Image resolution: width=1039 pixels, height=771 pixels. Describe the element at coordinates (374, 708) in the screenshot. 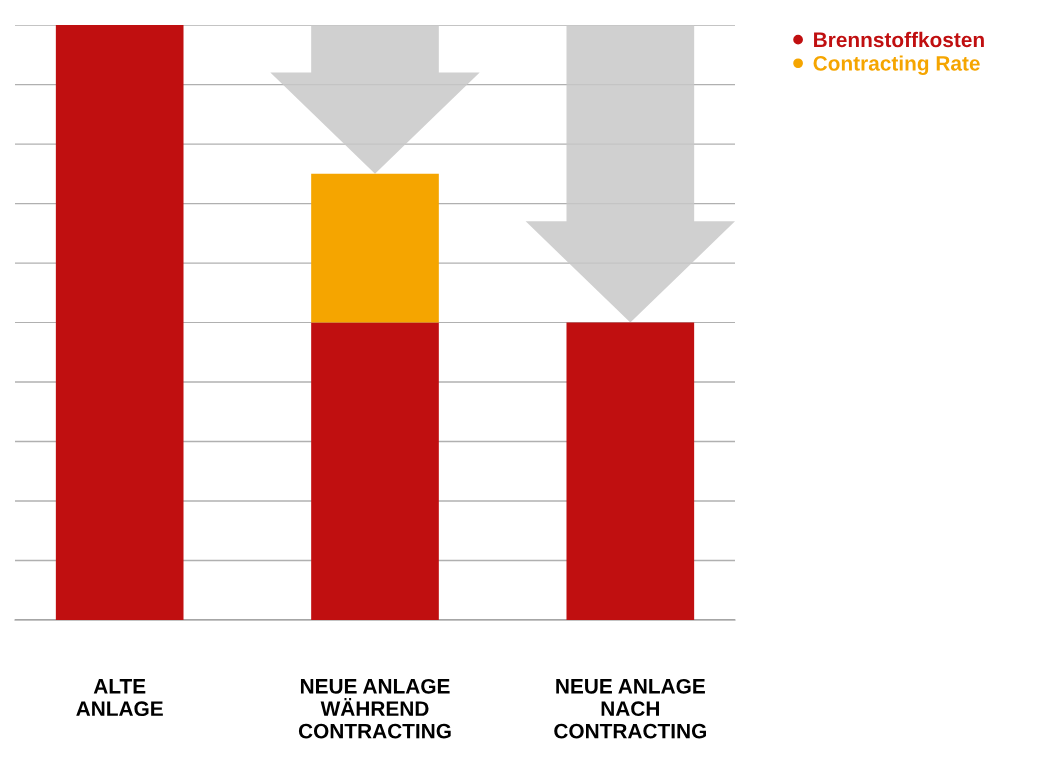

I see `x-tick-label: NEUE ANLAGE WÄHREND CONTRACTING` at that location.